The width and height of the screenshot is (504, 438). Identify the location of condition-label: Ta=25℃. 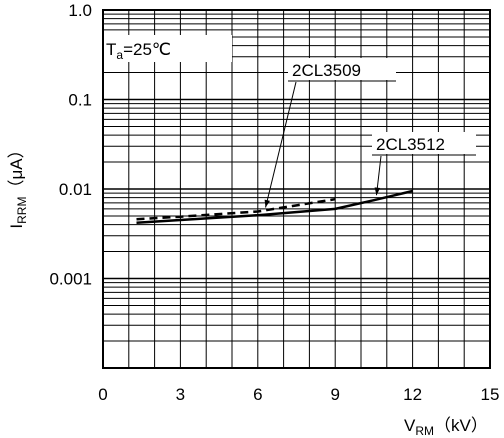
(138, 51).